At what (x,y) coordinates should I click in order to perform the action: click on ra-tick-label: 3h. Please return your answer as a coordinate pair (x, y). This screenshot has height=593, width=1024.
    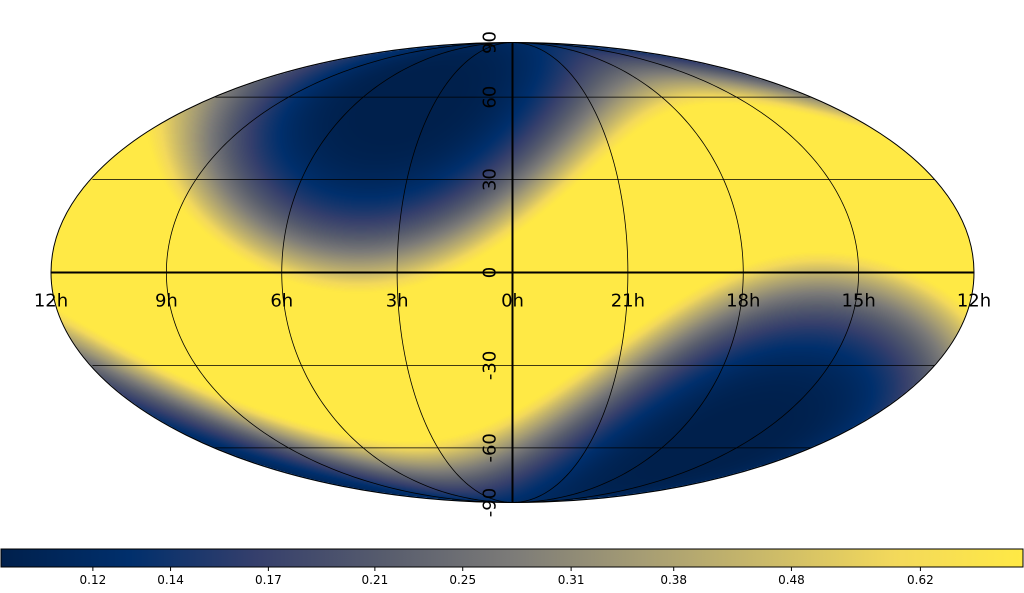
    Looking at the image, I should click on (397, 301).